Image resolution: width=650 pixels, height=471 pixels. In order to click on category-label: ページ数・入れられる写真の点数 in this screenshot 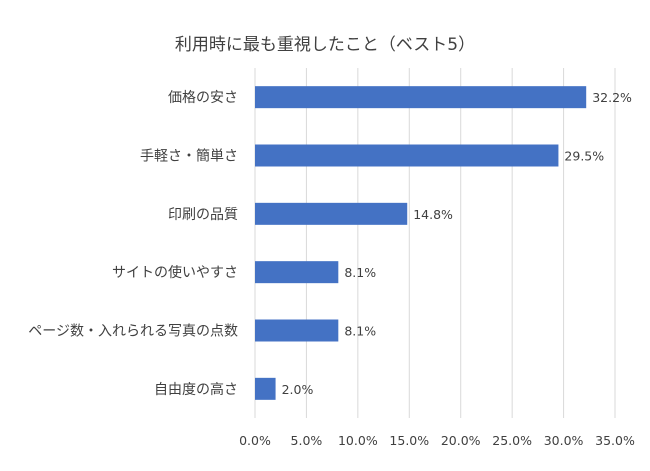, I will do `click(133, 332)`.